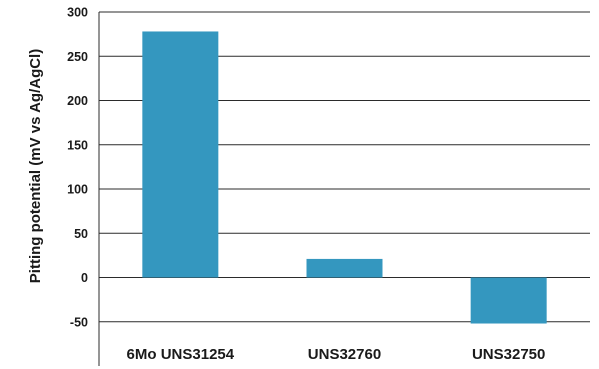  What do you see at coordinates (77, 57) in the screenshot?
I see `y-tick-label: 250` at bounding box center [77, 57].